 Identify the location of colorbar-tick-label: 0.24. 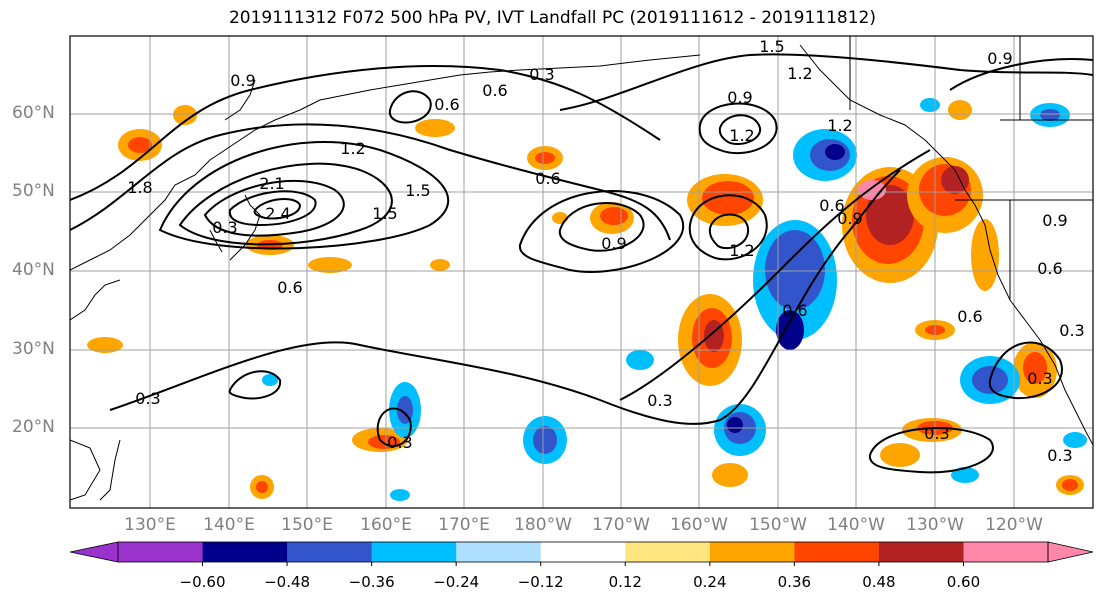
(710, 582).